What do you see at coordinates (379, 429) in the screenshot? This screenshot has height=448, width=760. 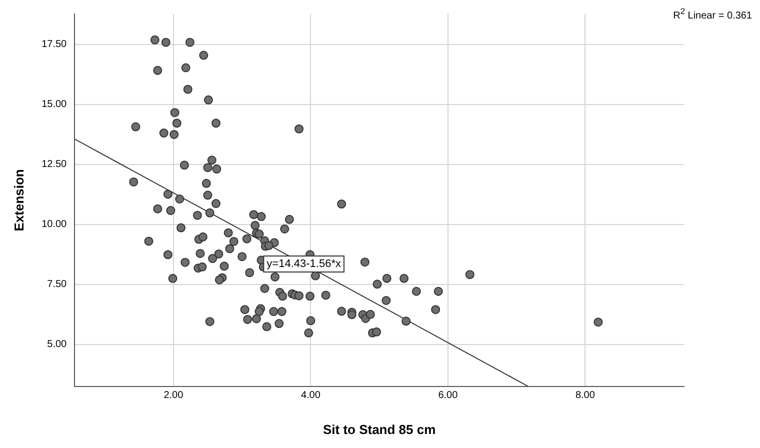 I see `x-axis-title: Sit to Stand 85 cm` at bounding box center [379, 429].